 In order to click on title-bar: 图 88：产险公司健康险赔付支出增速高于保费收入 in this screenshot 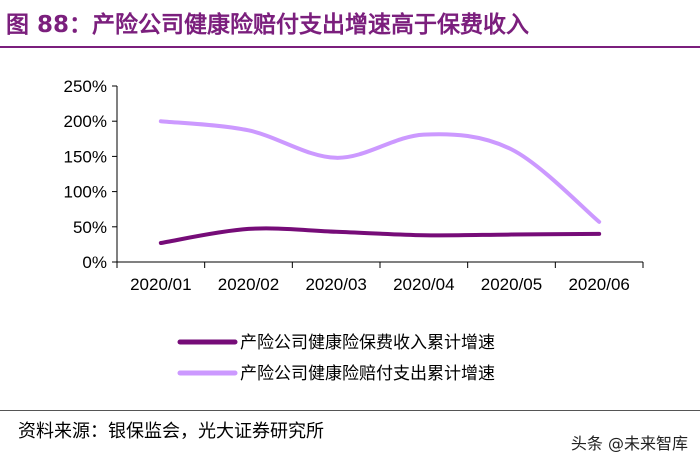, I will do `click(350, 22)`.